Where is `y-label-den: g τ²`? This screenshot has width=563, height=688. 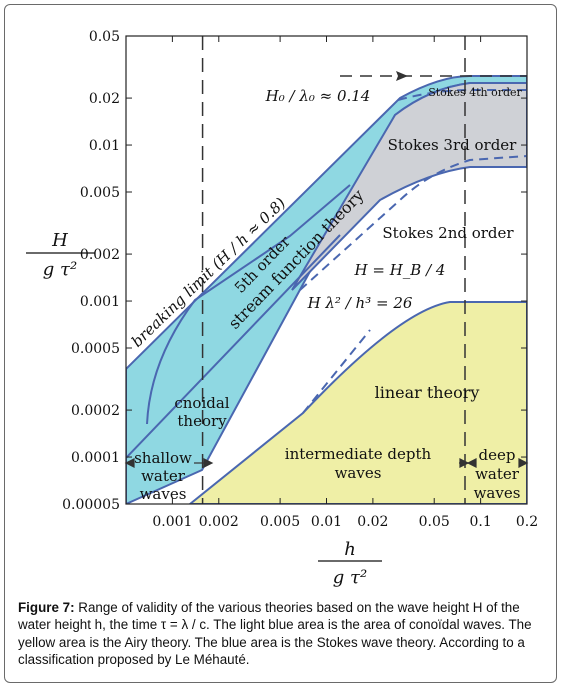 y-label-den: g τ² is located at coordinates (60, 269).